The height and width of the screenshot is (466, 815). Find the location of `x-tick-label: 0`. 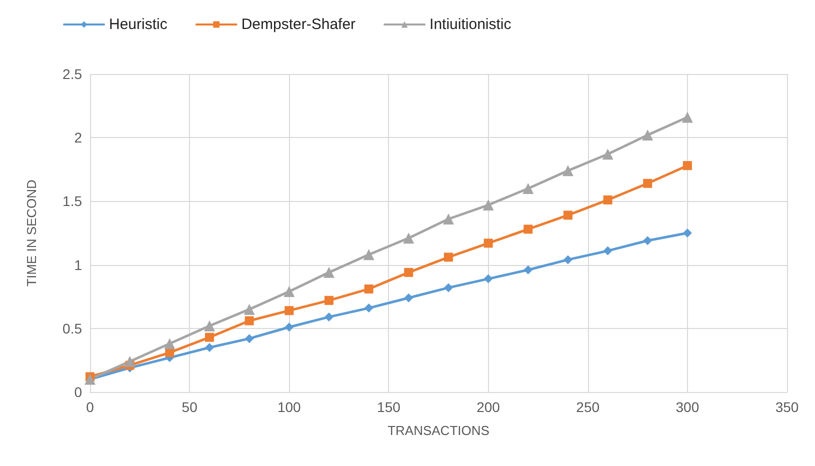

x-tick-label: 0 is located at coordinates (90, 407).